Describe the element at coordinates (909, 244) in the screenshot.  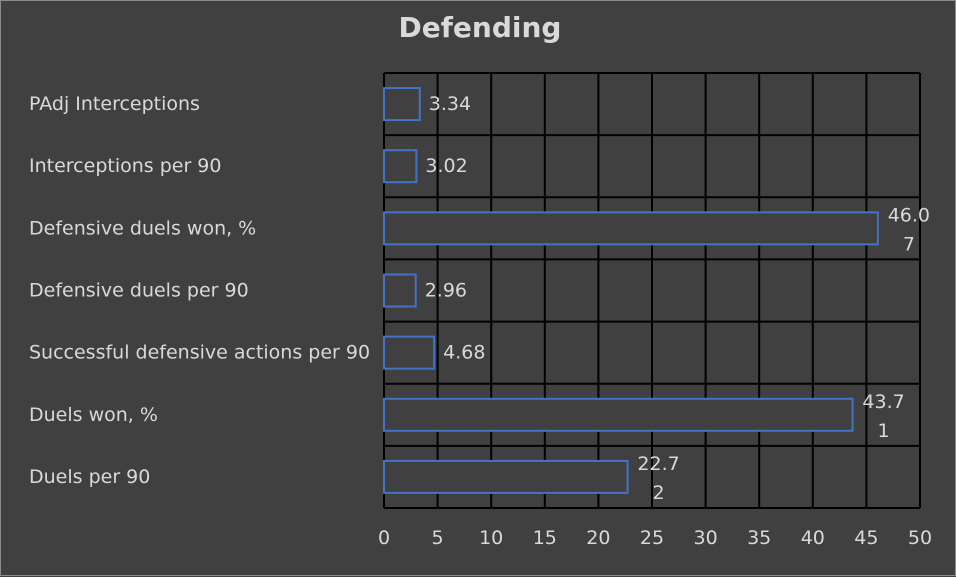
I see `data-label: 7` at that location.